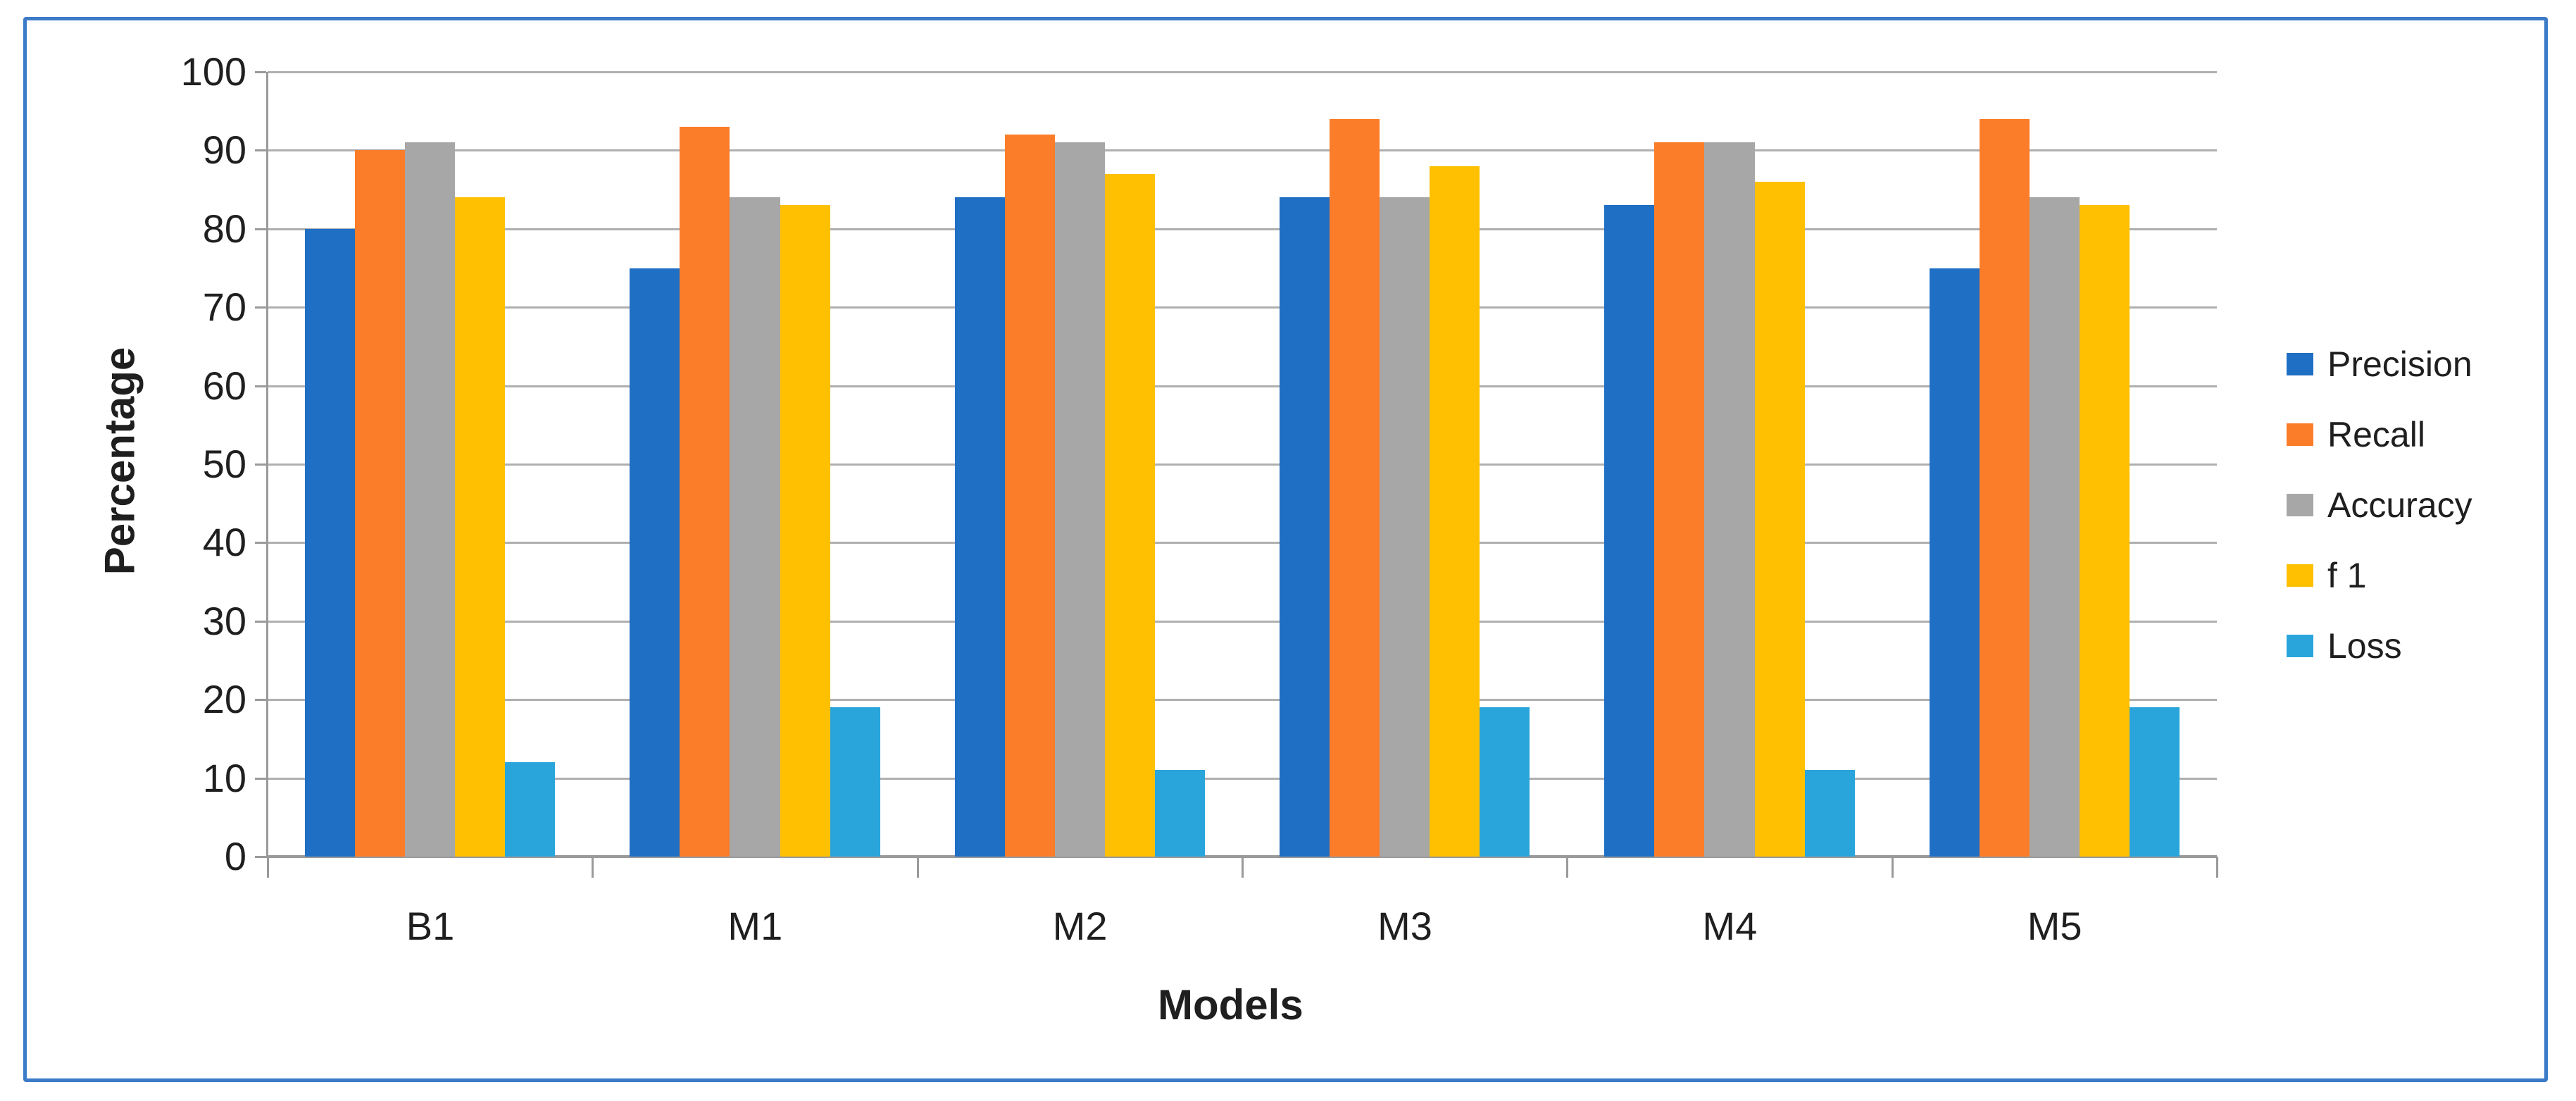  I want to click on x-category-label-b1: B1, so click(430, 926).